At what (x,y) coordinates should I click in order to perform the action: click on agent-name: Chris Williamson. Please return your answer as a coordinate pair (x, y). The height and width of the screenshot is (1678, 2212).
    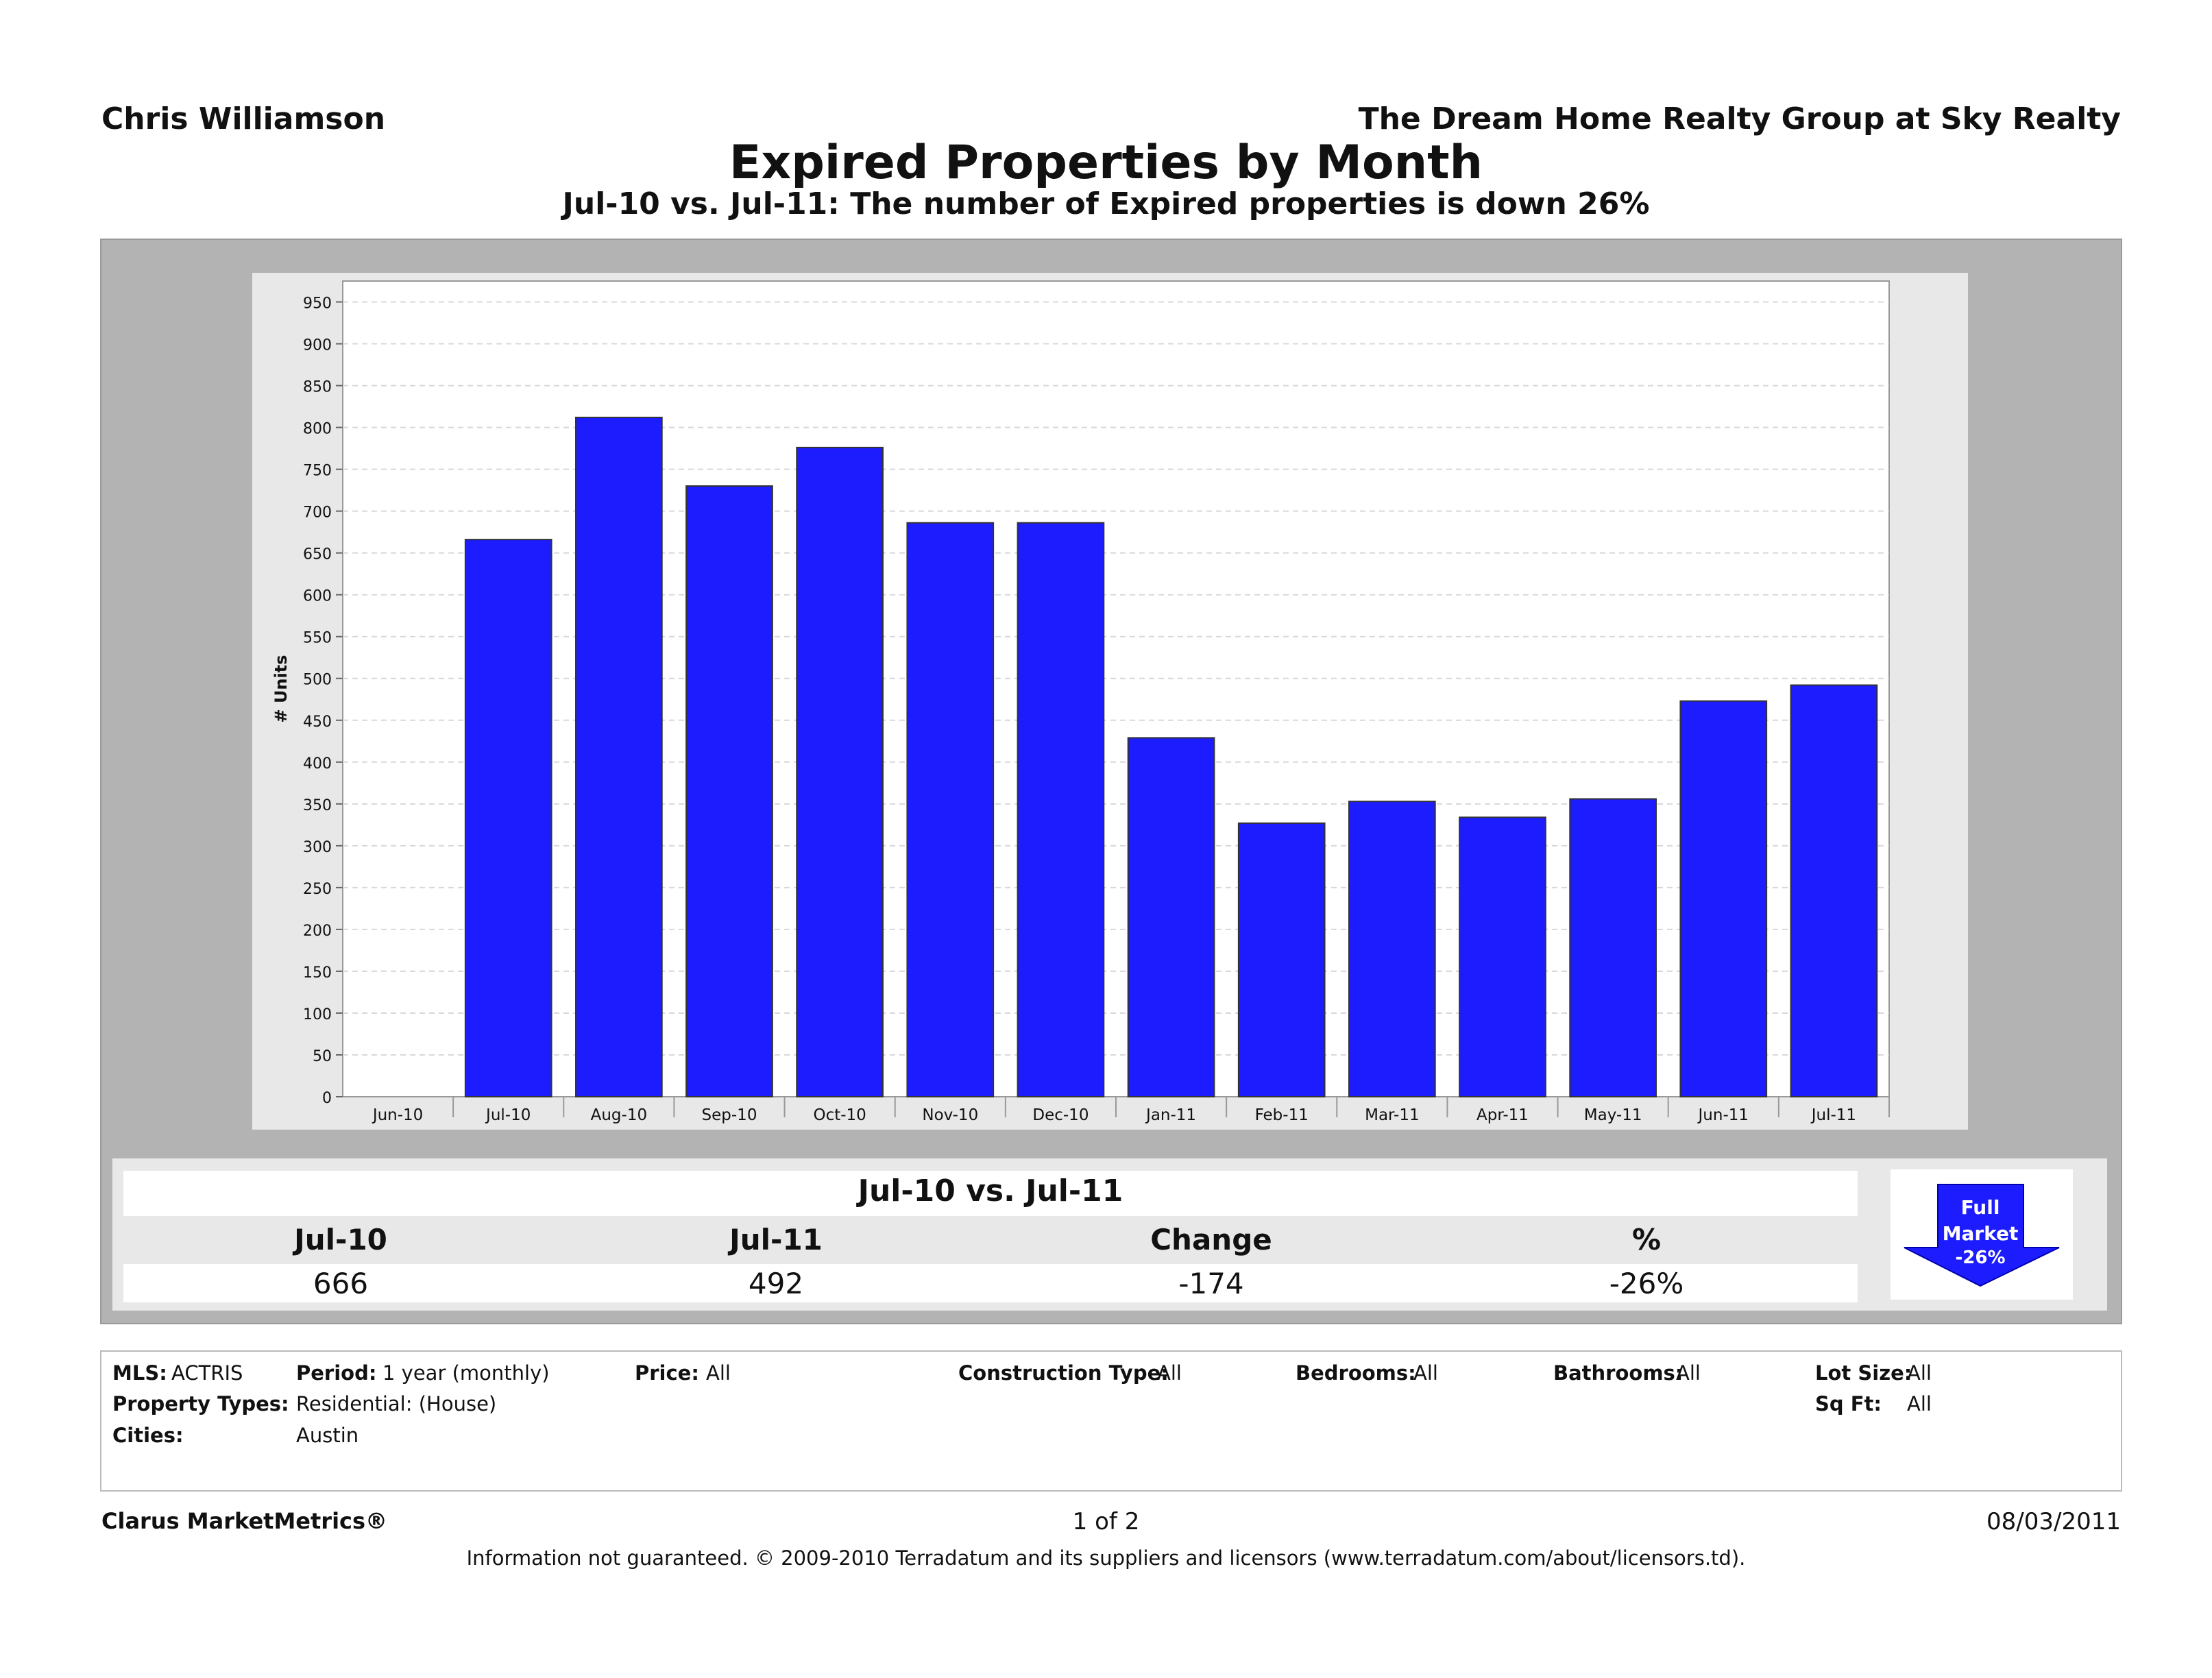
    Looking at the image, I should click on (243, 118).